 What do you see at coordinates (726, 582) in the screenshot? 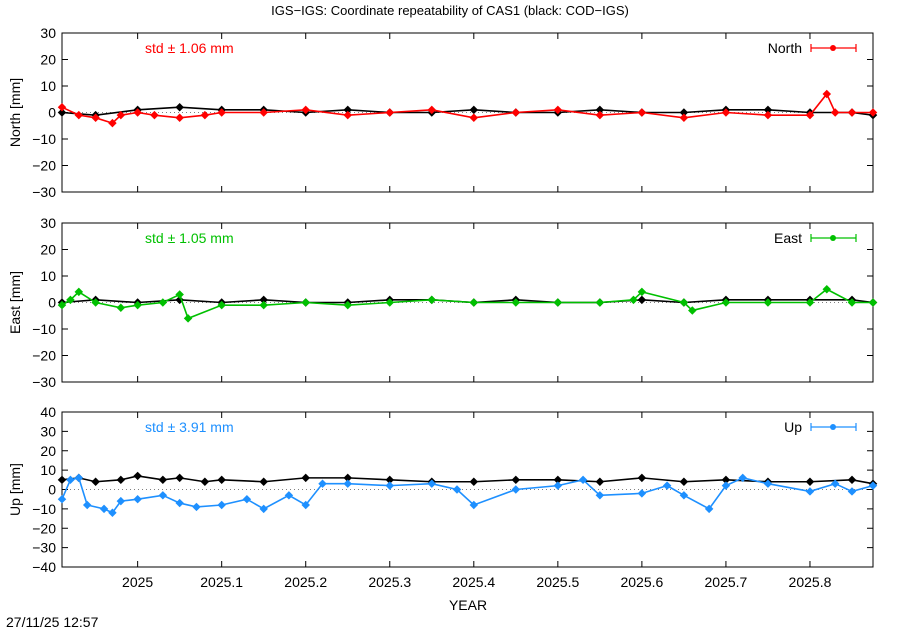
I see `x-tick-label: 2025.7` at bounding box center [726, 582].